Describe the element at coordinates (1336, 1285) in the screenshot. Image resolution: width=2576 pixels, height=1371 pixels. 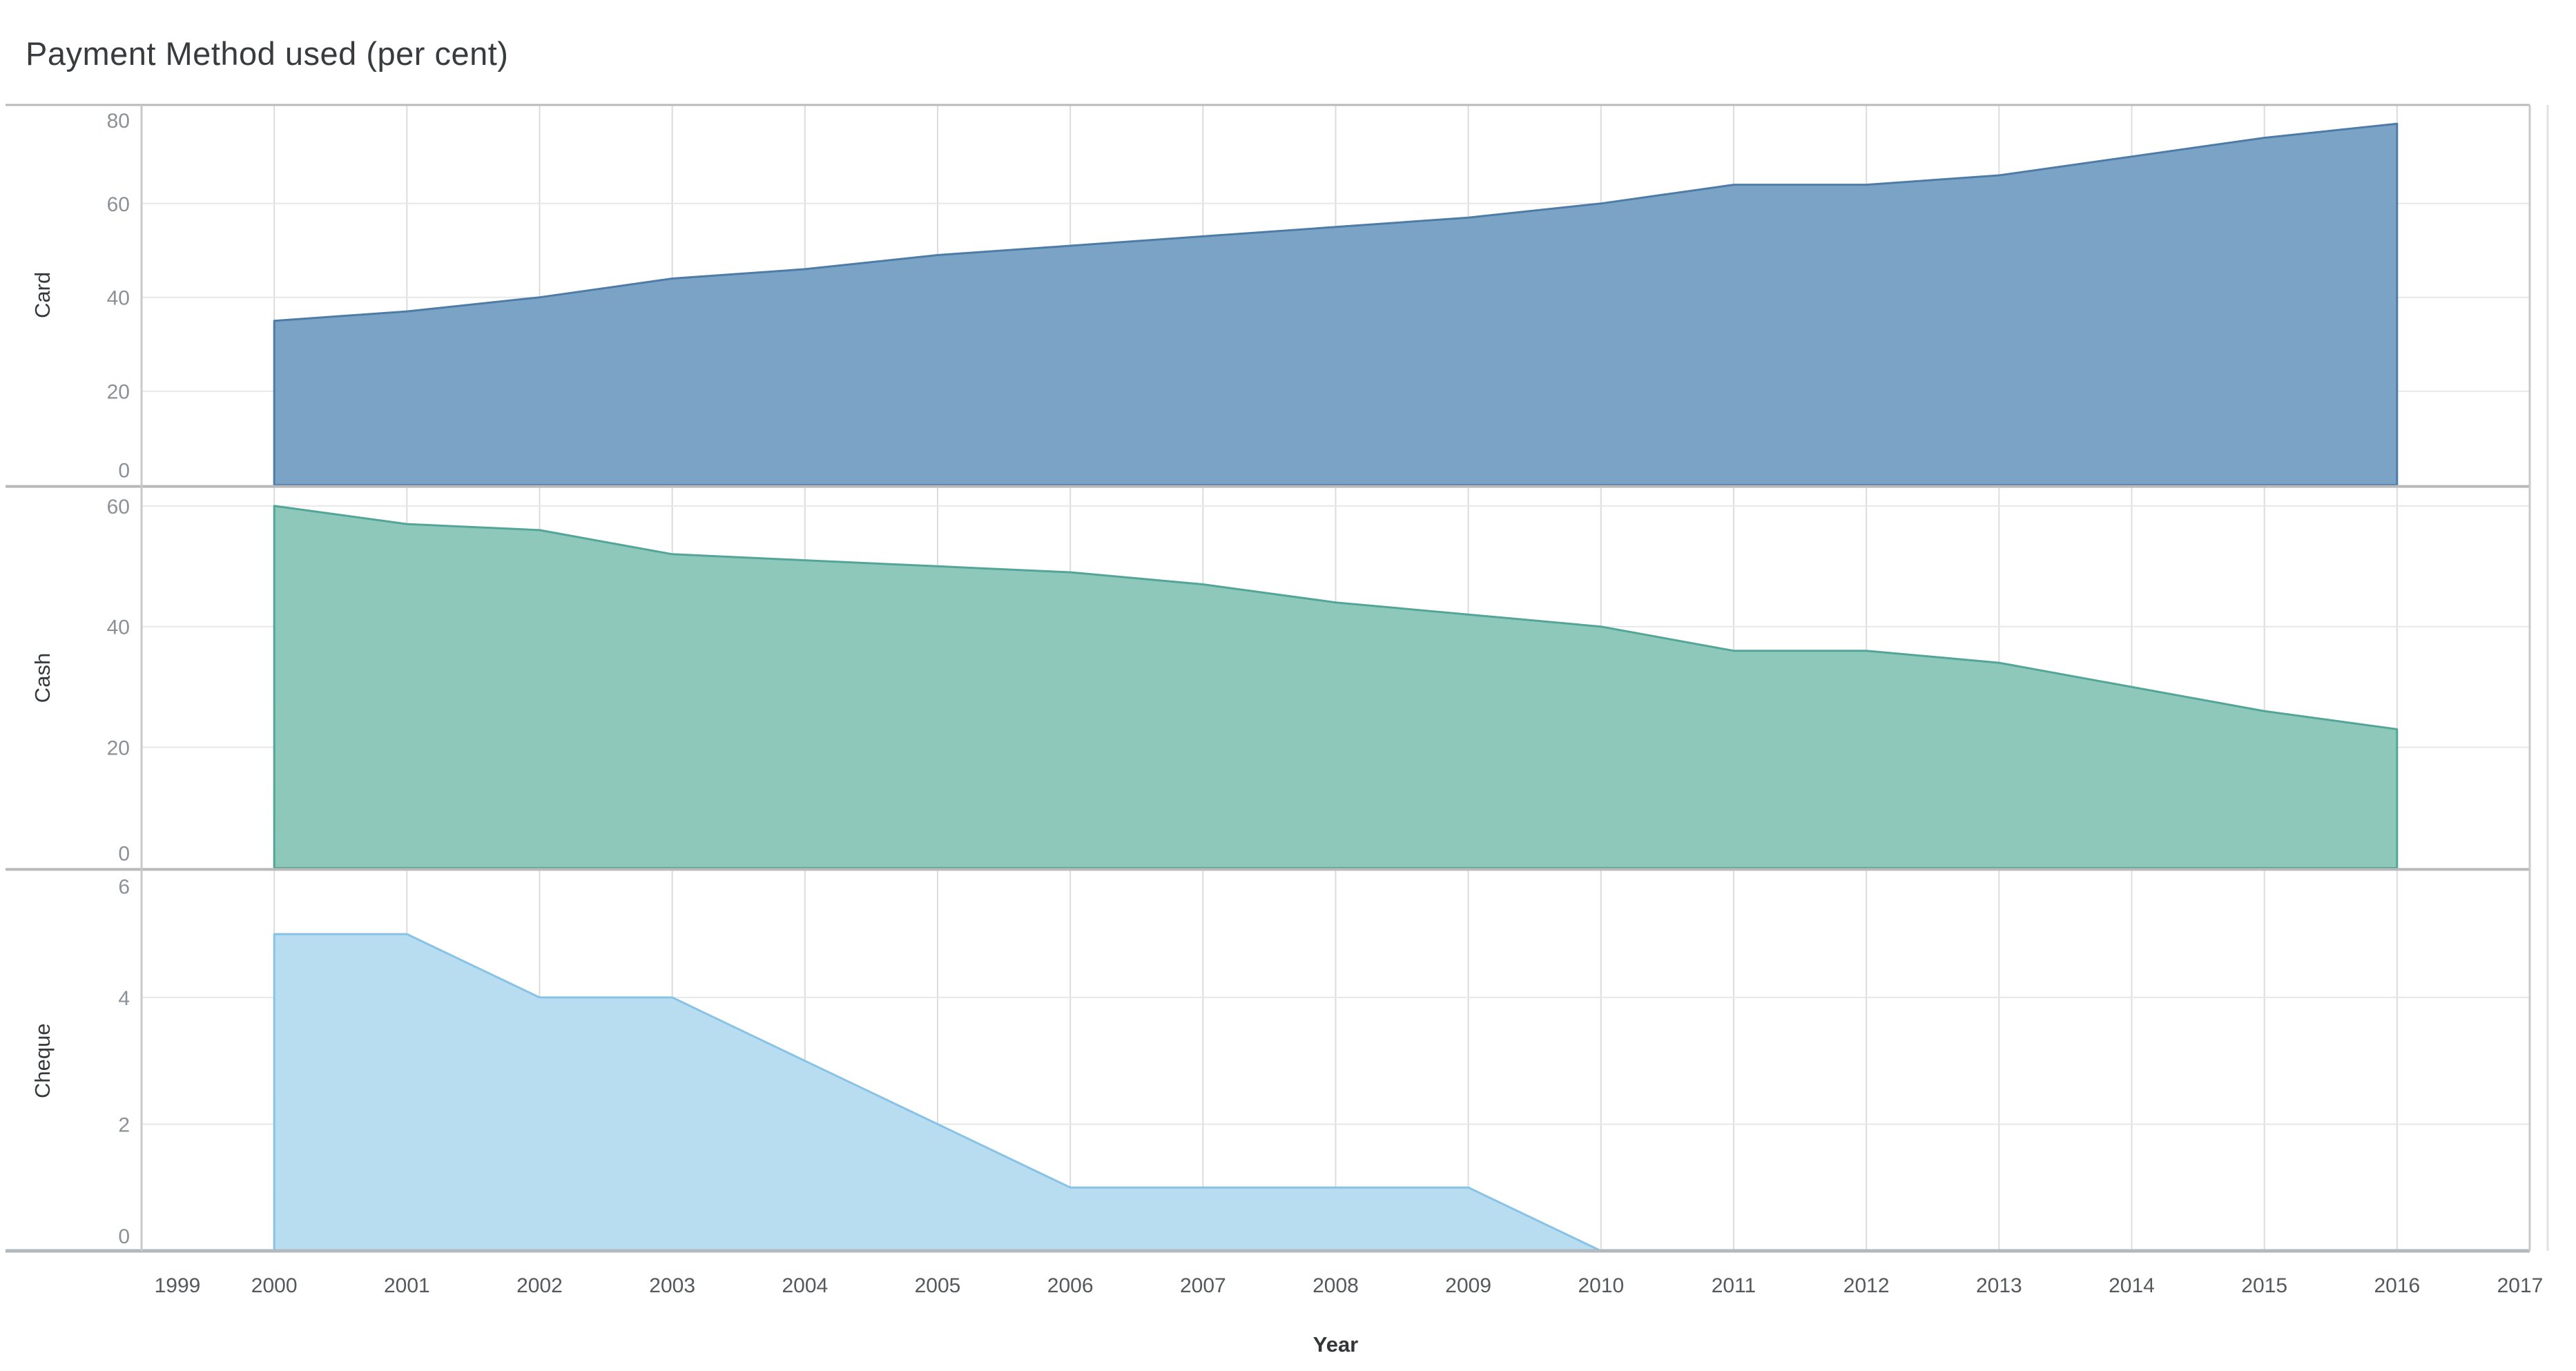
I see `x-tick-label: 2008` at that location.